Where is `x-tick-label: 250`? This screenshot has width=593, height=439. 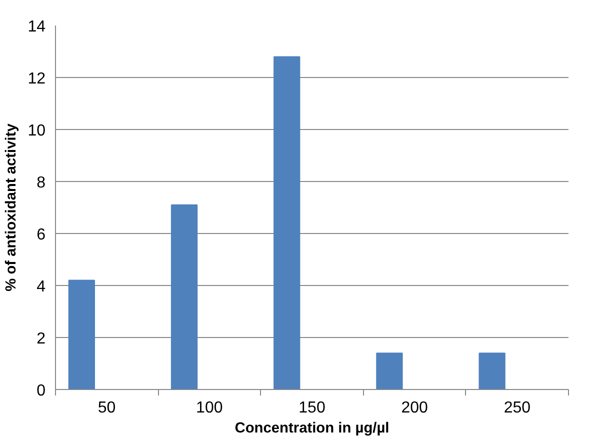
x-tick-label: 250 is located at coordinates (517, 408).